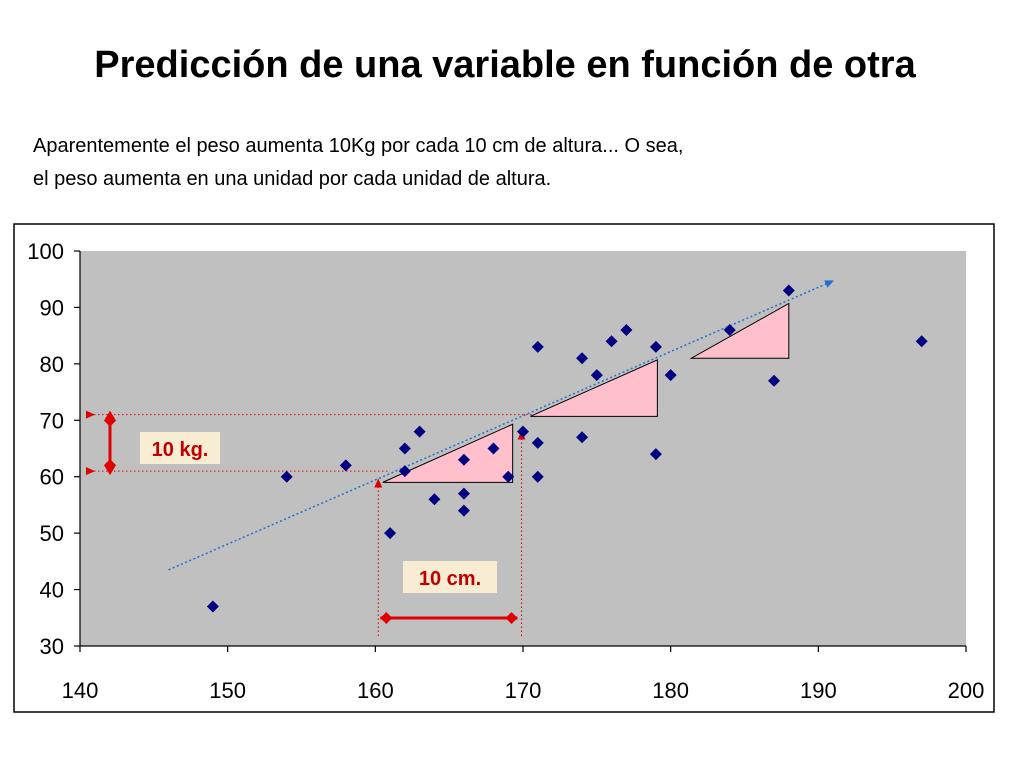 This screenshot has height=768, width=1024. I want to click on x-tick-label: 160, so click(375, 690).